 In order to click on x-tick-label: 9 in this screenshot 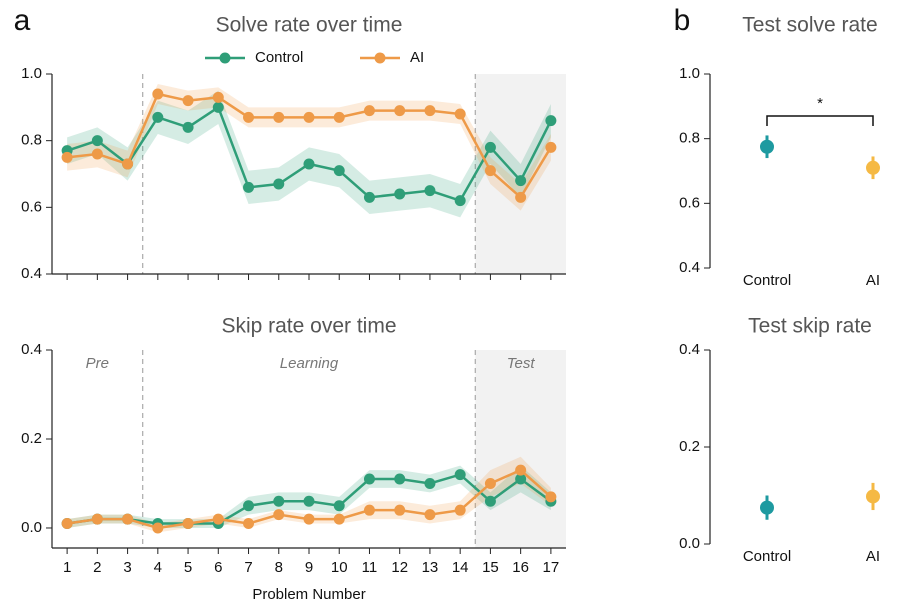, I will do `click(309, 567)`.